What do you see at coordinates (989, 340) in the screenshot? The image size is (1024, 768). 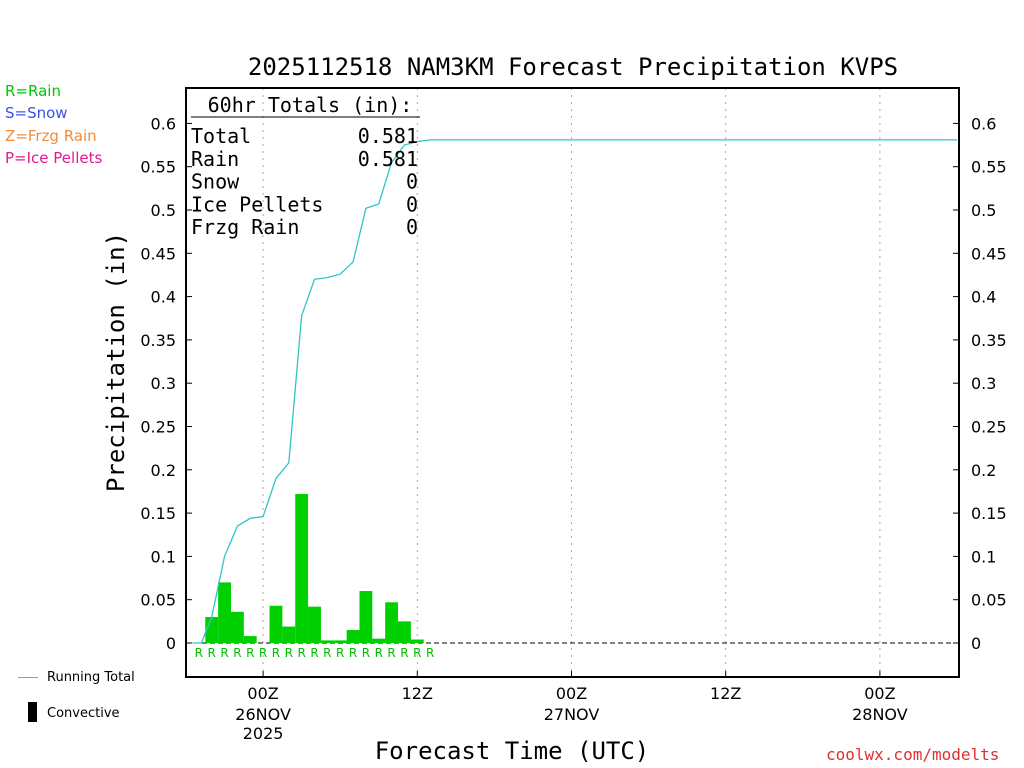 I see `y-tick-label-right: 0.35` at bounding box center [989, 340].